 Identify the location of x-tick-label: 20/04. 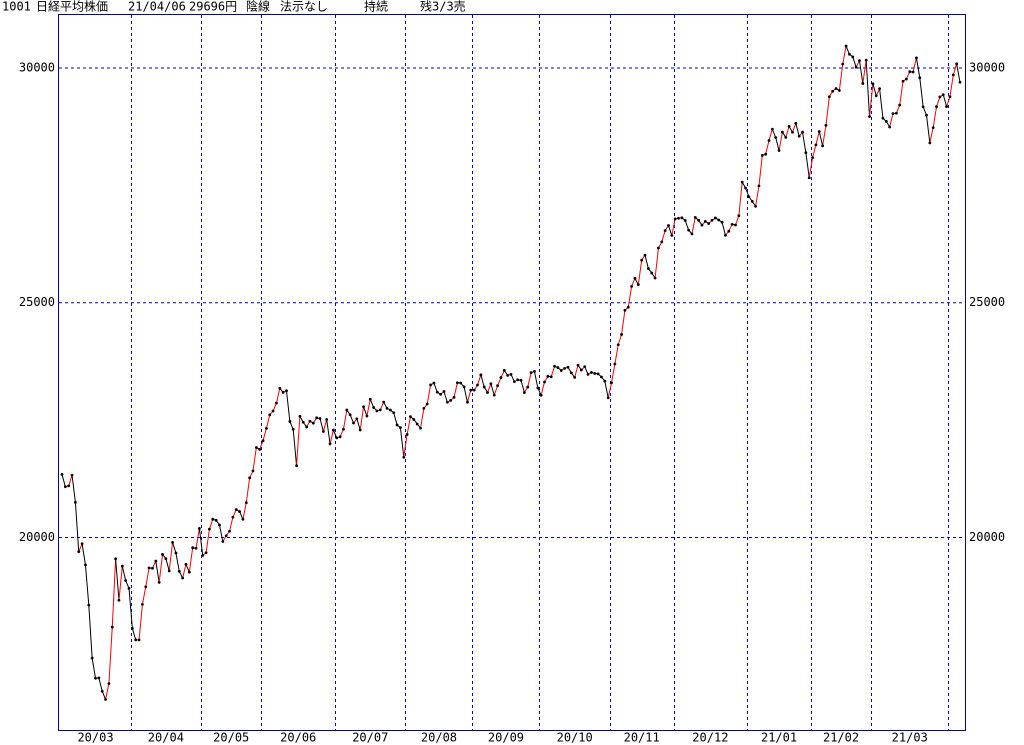
(166, 738).